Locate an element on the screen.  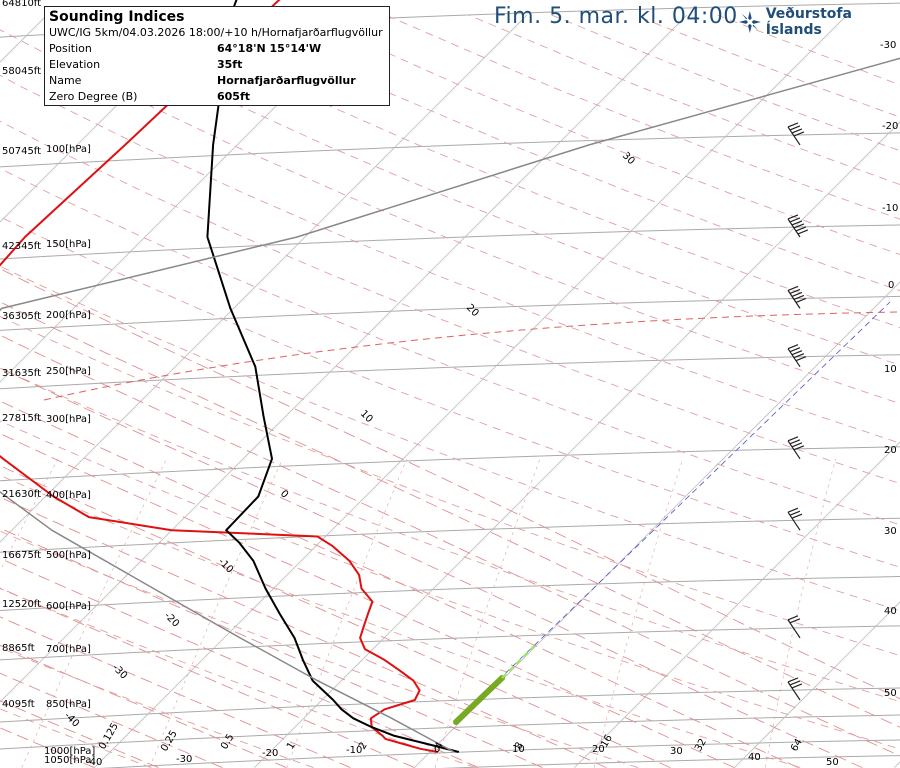
altitude-label: 16675ft is located at coordinates (21, 555).